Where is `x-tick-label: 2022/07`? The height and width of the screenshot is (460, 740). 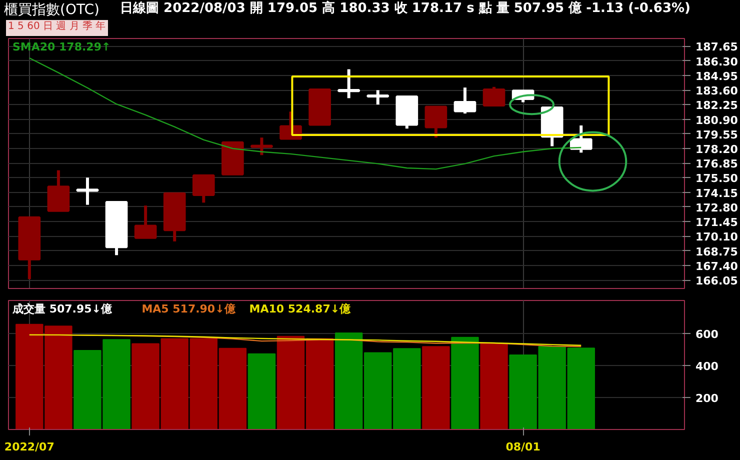 x-tick-label: 2022/07 is located at coordinates (29, 447).